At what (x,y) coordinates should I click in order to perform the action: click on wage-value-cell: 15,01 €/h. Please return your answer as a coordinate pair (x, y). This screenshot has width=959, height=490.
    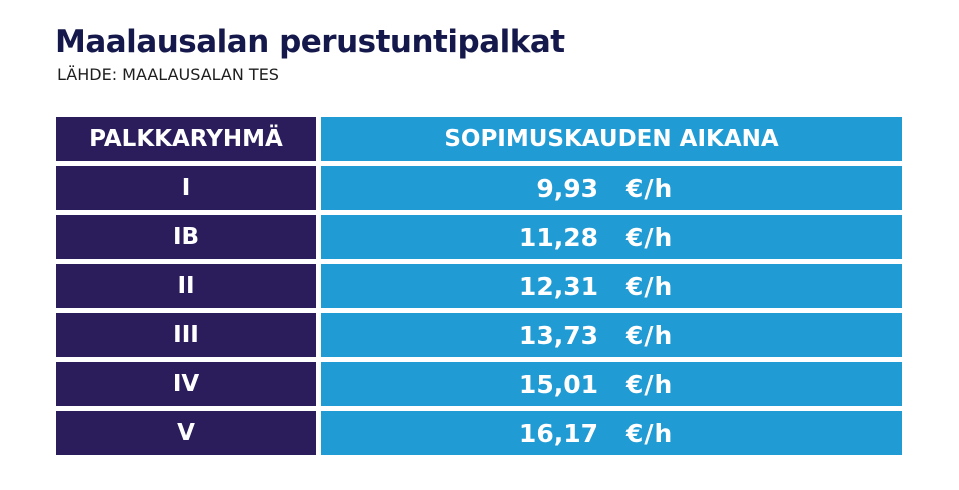
    Looking at the image, I should click on (611, 384).